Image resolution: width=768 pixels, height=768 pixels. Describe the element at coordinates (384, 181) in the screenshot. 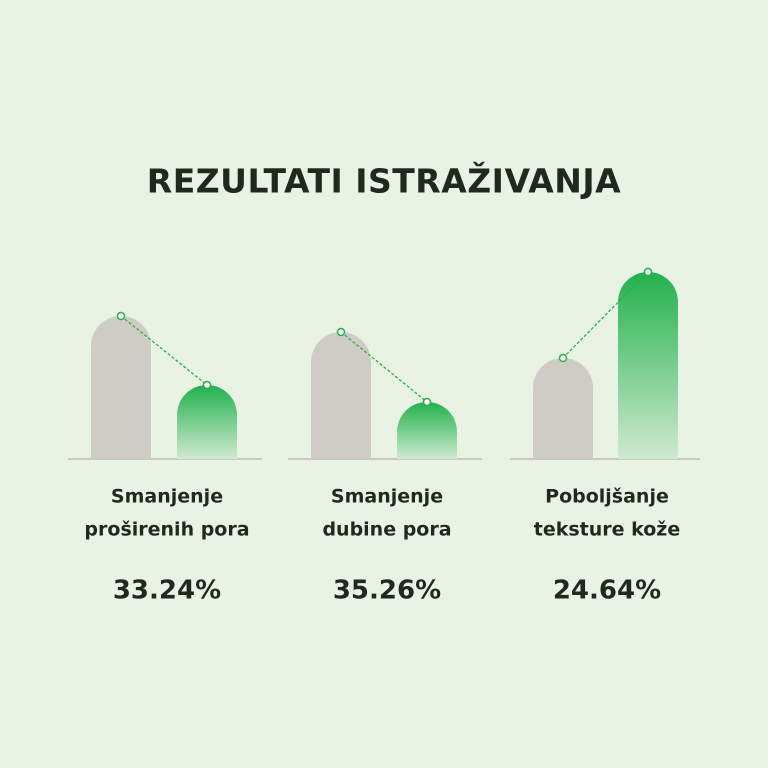

I see `page-title: REZULTATI ISTRAŽIVANJA` at that location.